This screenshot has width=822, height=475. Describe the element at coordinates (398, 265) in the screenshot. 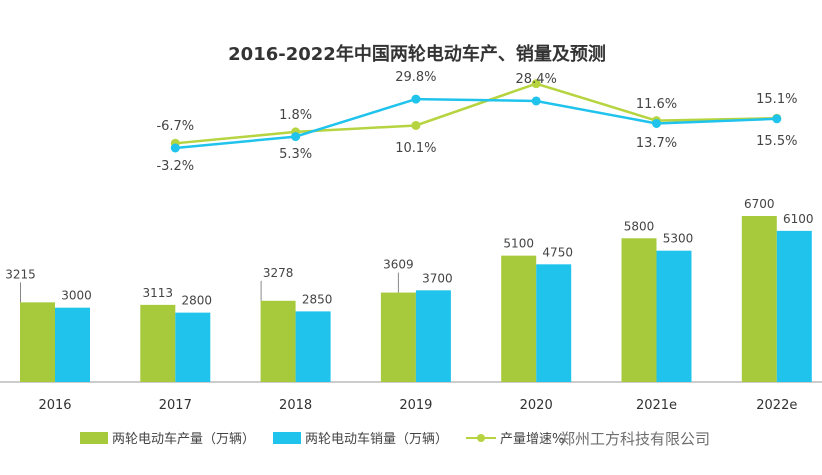

I see `data-label-production: 3609` at that location.